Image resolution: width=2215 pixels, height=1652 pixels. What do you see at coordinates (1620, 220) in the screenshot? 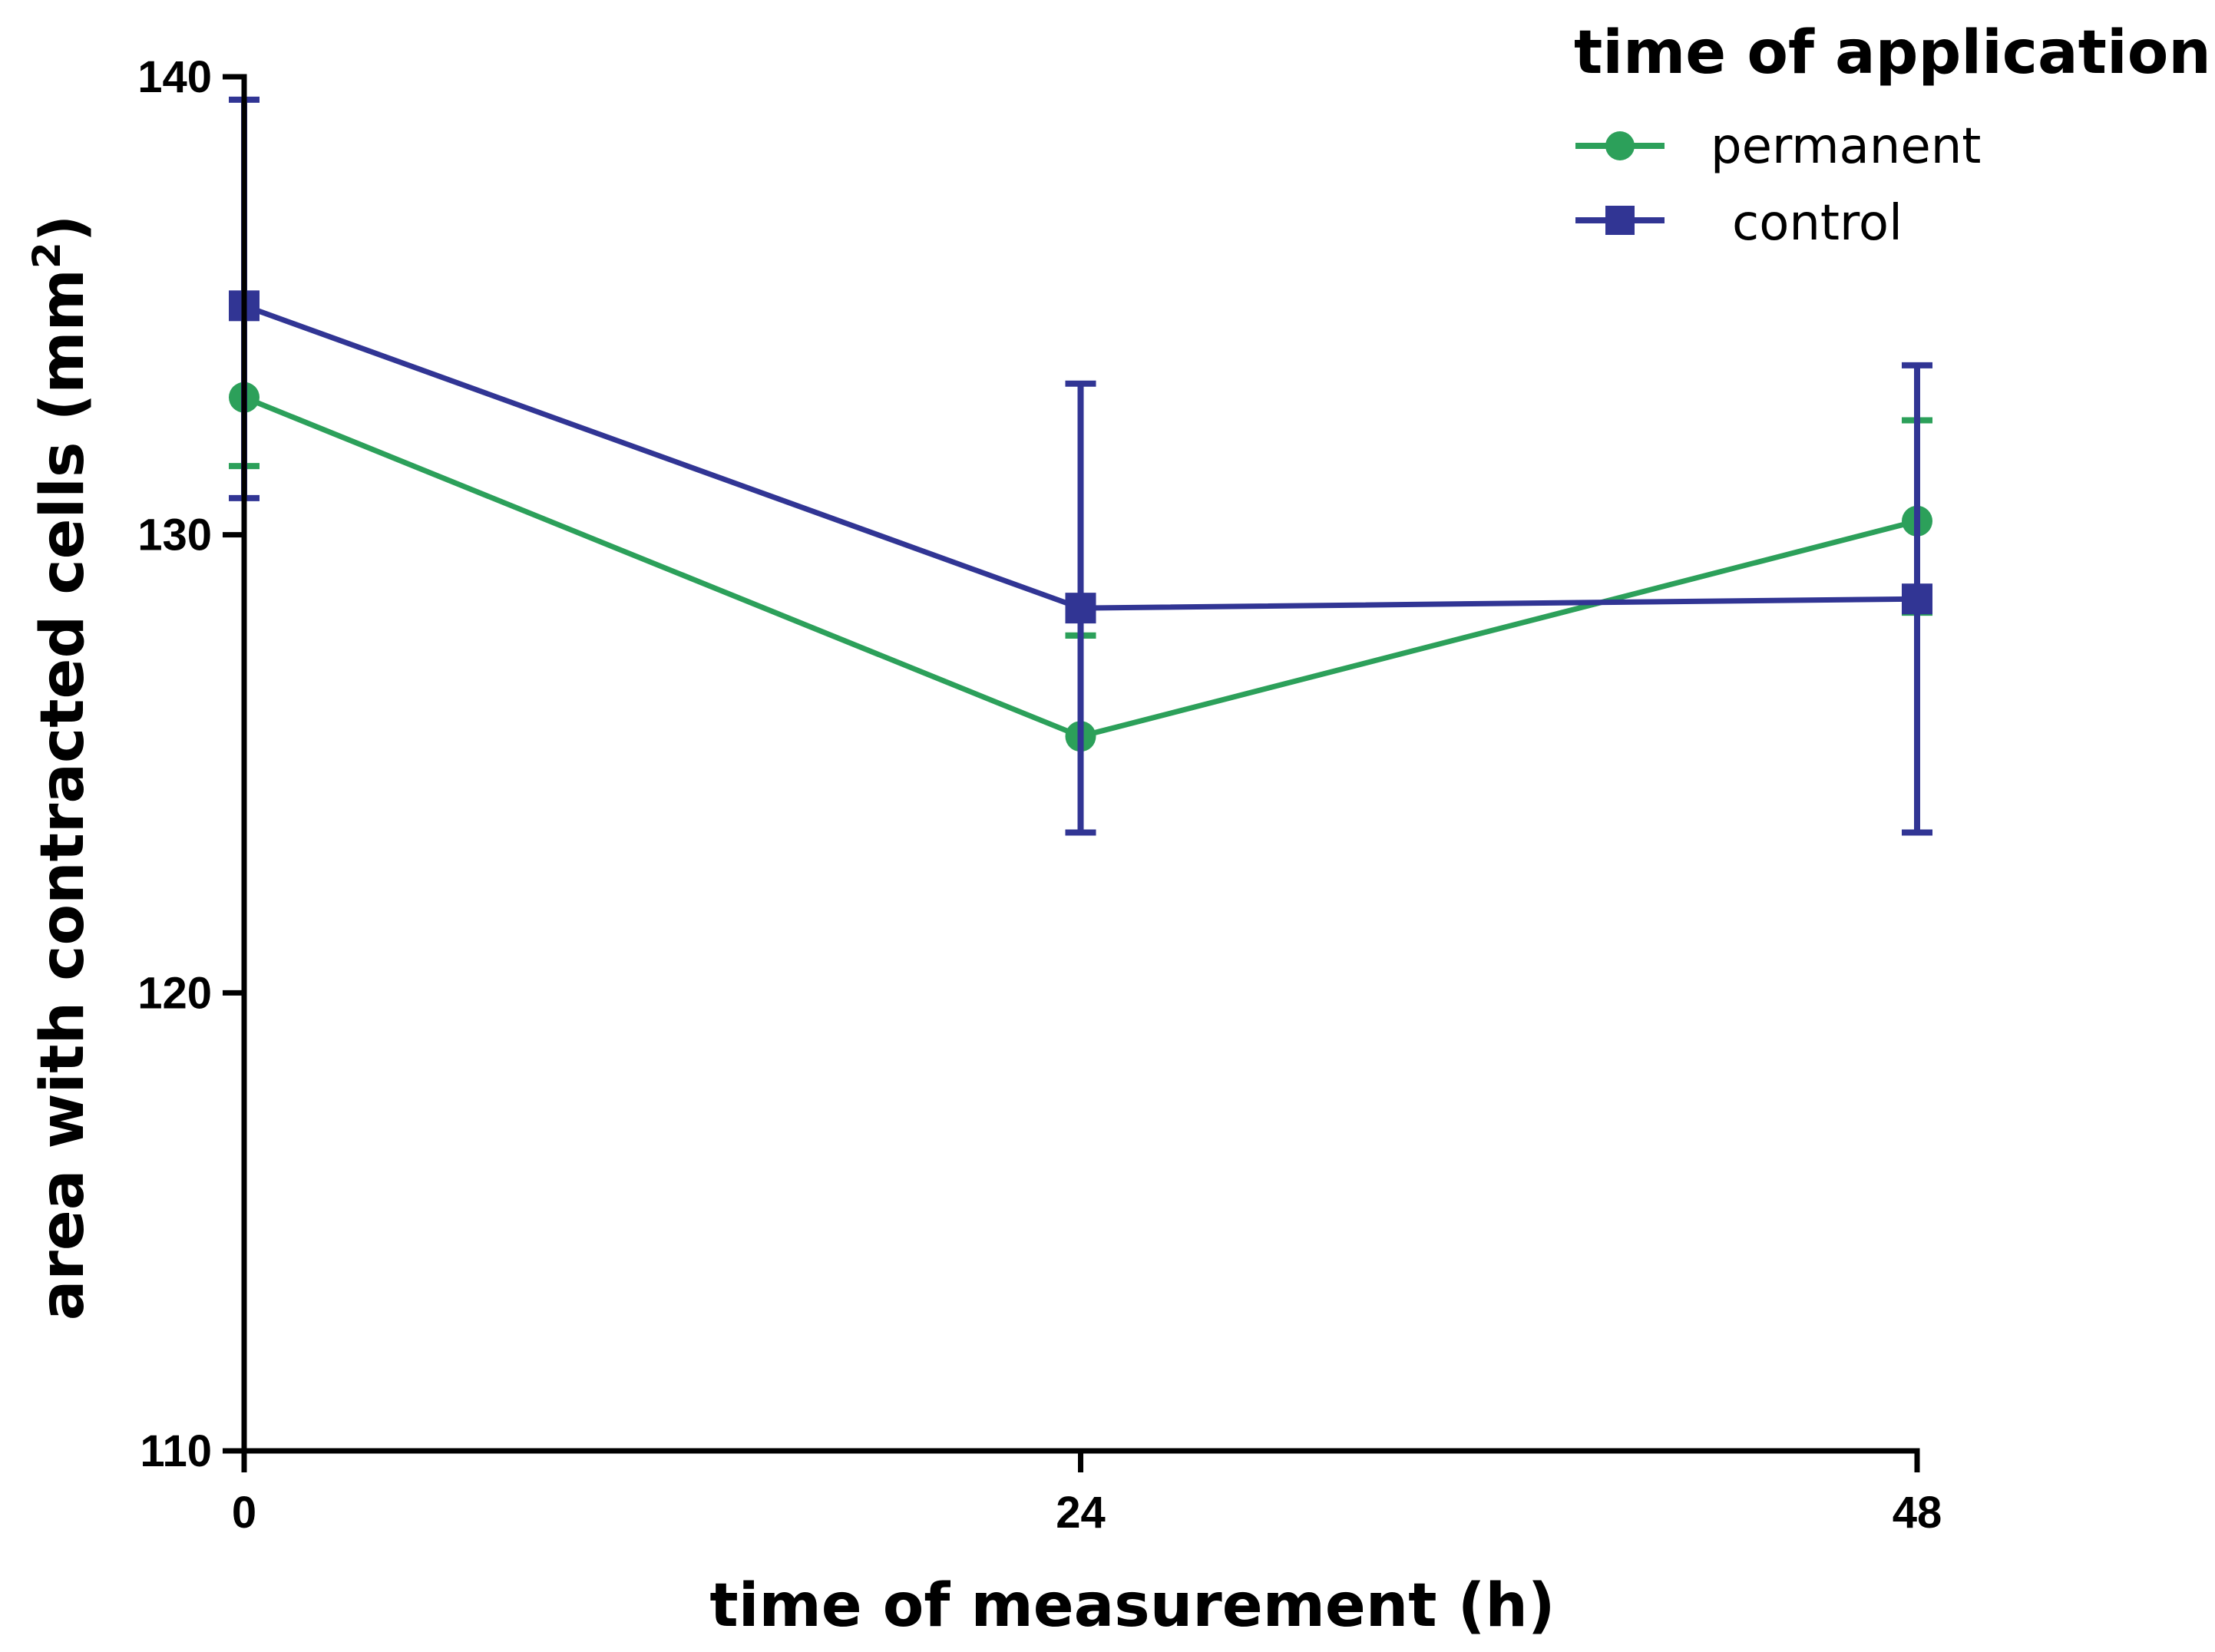
I see `legend-swatch-control-marker` at bounding box center [1620, 220].